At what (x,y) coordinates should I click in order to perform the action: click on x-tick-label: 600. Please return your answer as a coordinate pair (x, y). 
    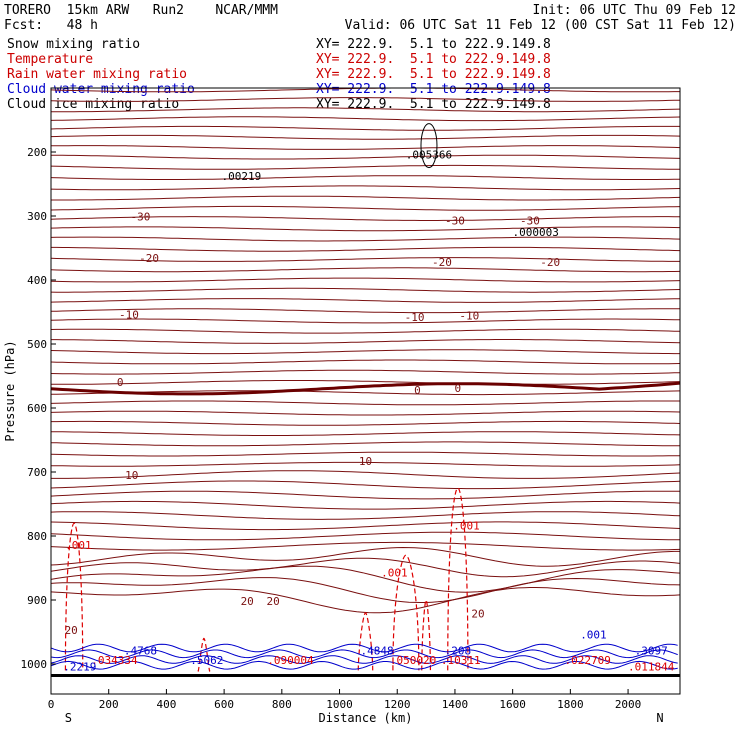
    Looking at the image, I should click on (224, 704).